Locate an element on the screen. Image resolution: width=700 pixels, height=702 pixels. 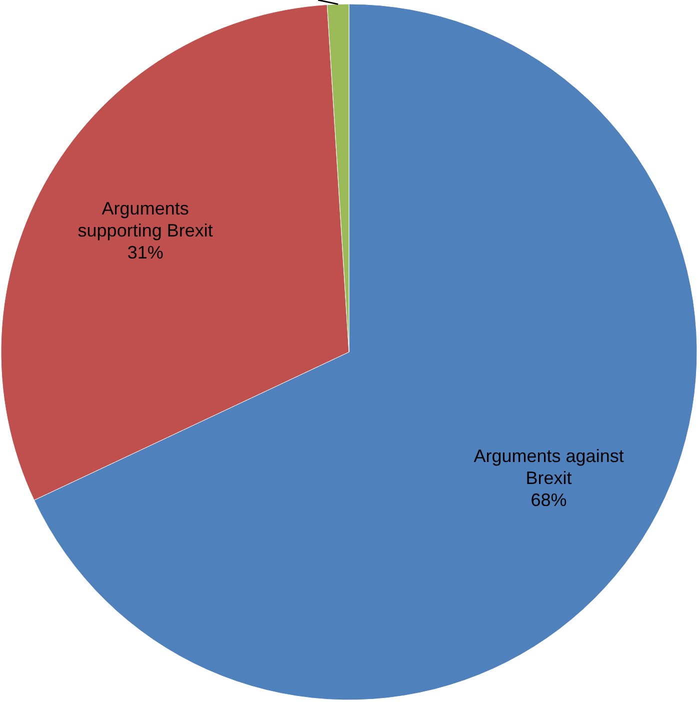
slice-label: Arguments against Brexit is located at coordinates (549, 467).